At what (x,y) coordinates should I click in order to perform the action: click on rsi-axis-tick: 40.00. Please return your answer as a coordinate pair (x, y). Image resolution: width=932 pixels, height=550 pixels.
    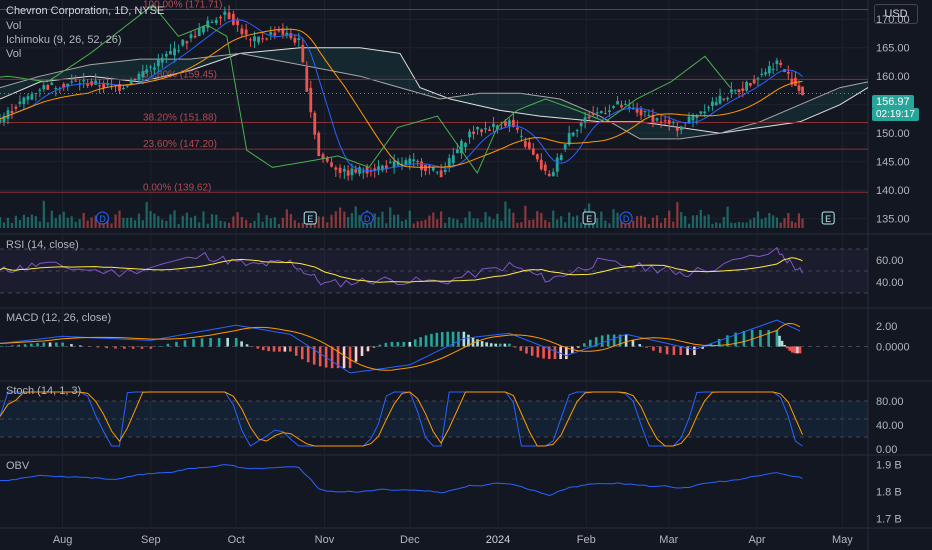
    Looking at the image, I should click on (890, 283).